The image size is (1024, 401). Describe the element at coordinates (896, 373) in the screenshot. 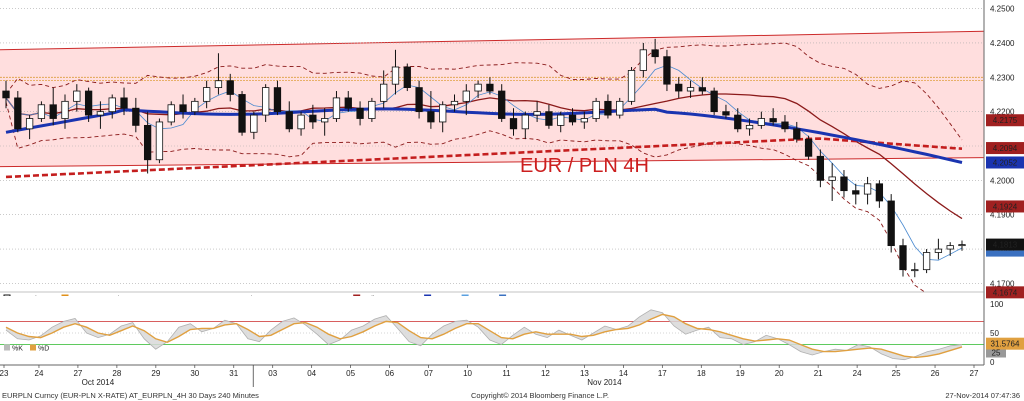

I see `x-tick-label: 25` at that location.